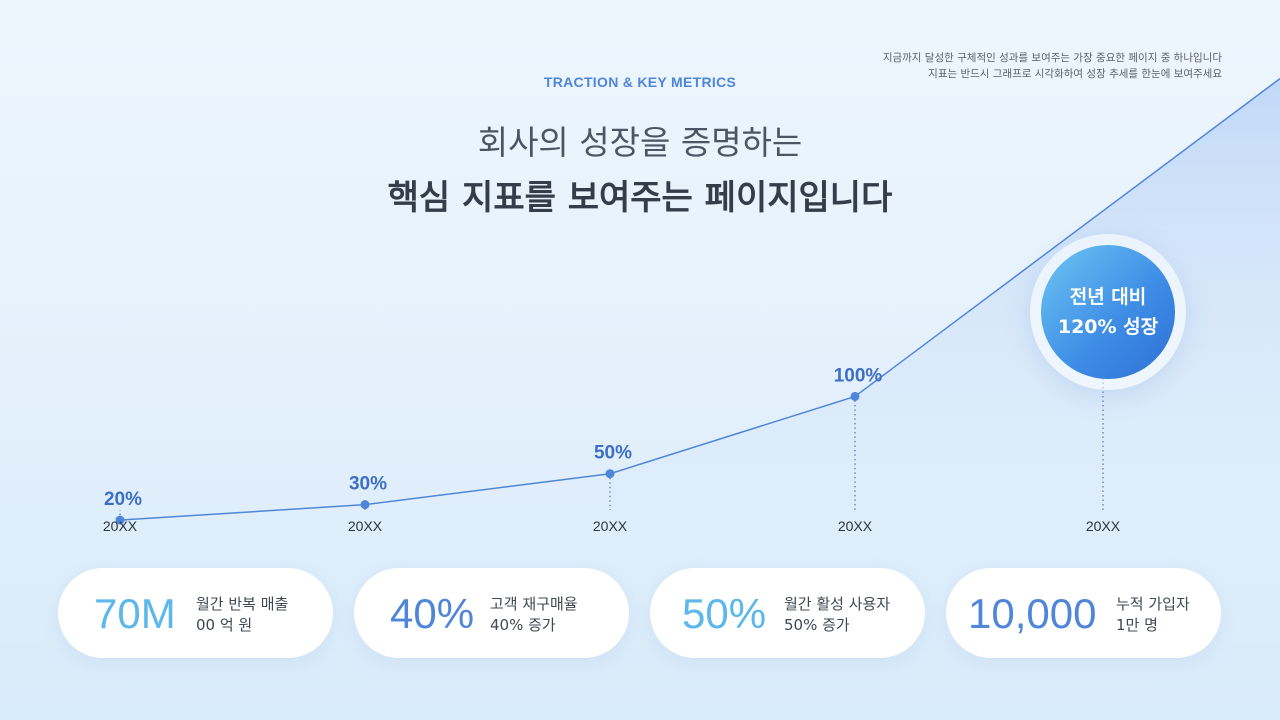 Image resolution: width=1280 pixels, height=720 pixels. Describe the element at coordinates (1153, 615) in the screenshot. I see `metric-label: 누적 가입자 1만 명` at that location.